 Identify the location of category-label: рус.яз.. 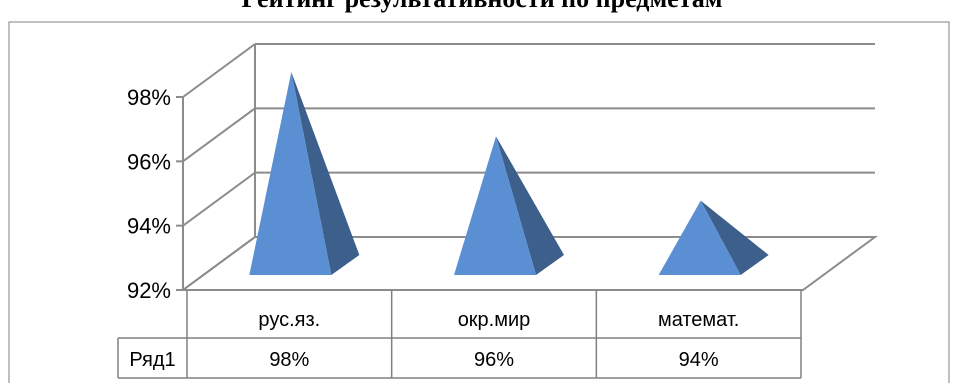
(289, 320).